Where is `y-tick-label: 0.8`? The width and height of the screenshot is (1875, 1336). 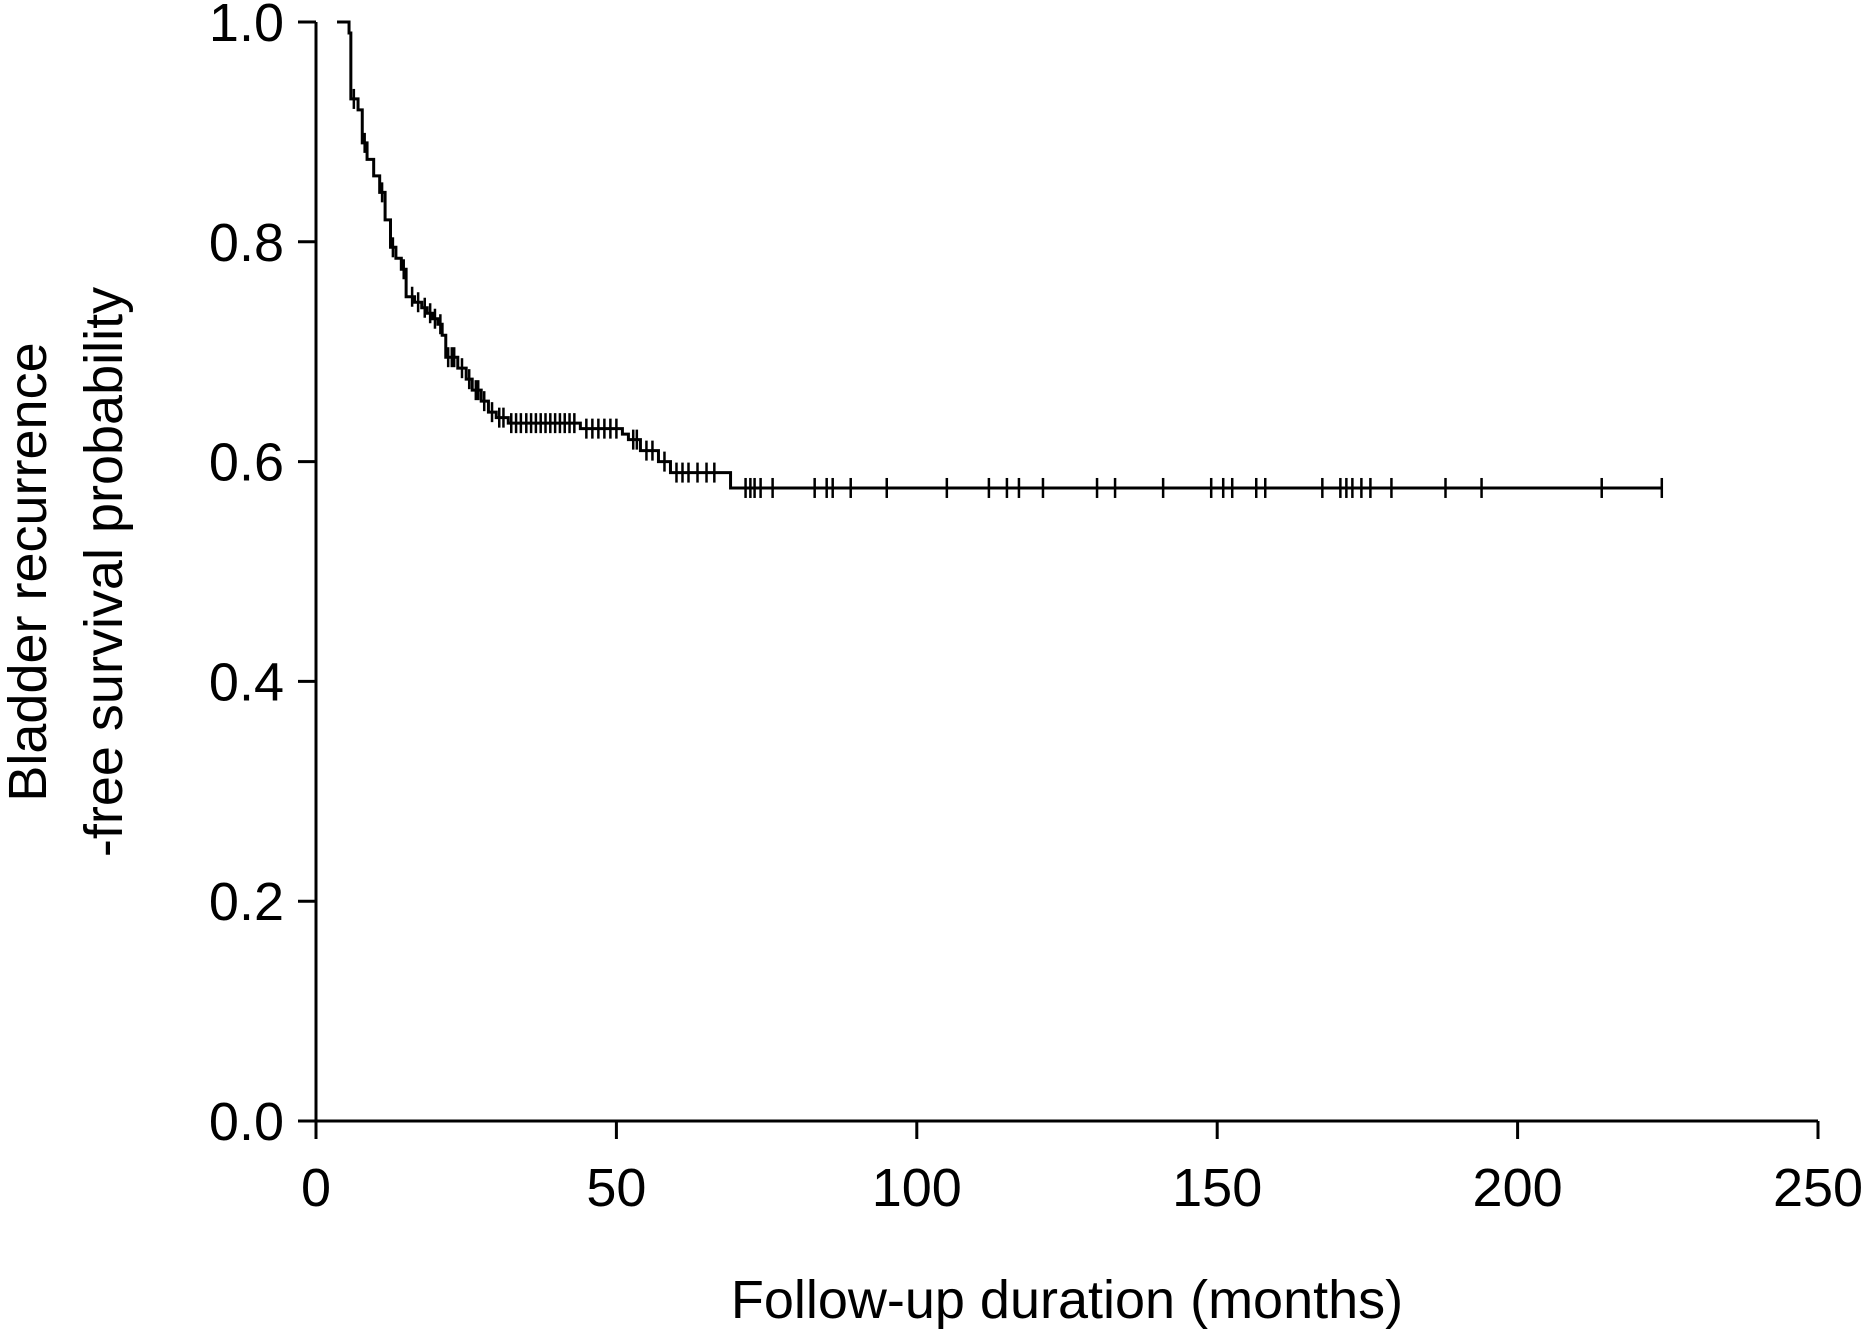 y-tick-label: 0.8 is located at coordinates (246, 243).